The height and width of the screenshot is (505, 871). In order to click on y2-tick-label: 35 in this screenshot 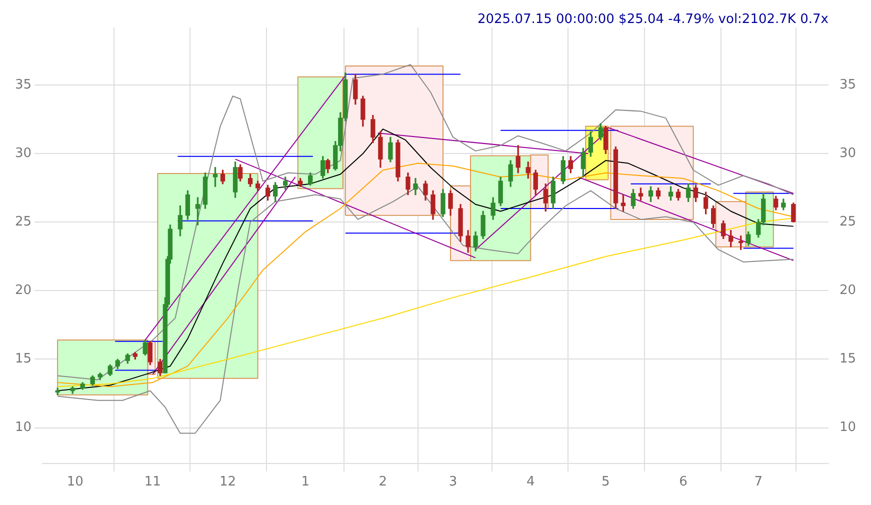, I will do `click(847, 85)`.